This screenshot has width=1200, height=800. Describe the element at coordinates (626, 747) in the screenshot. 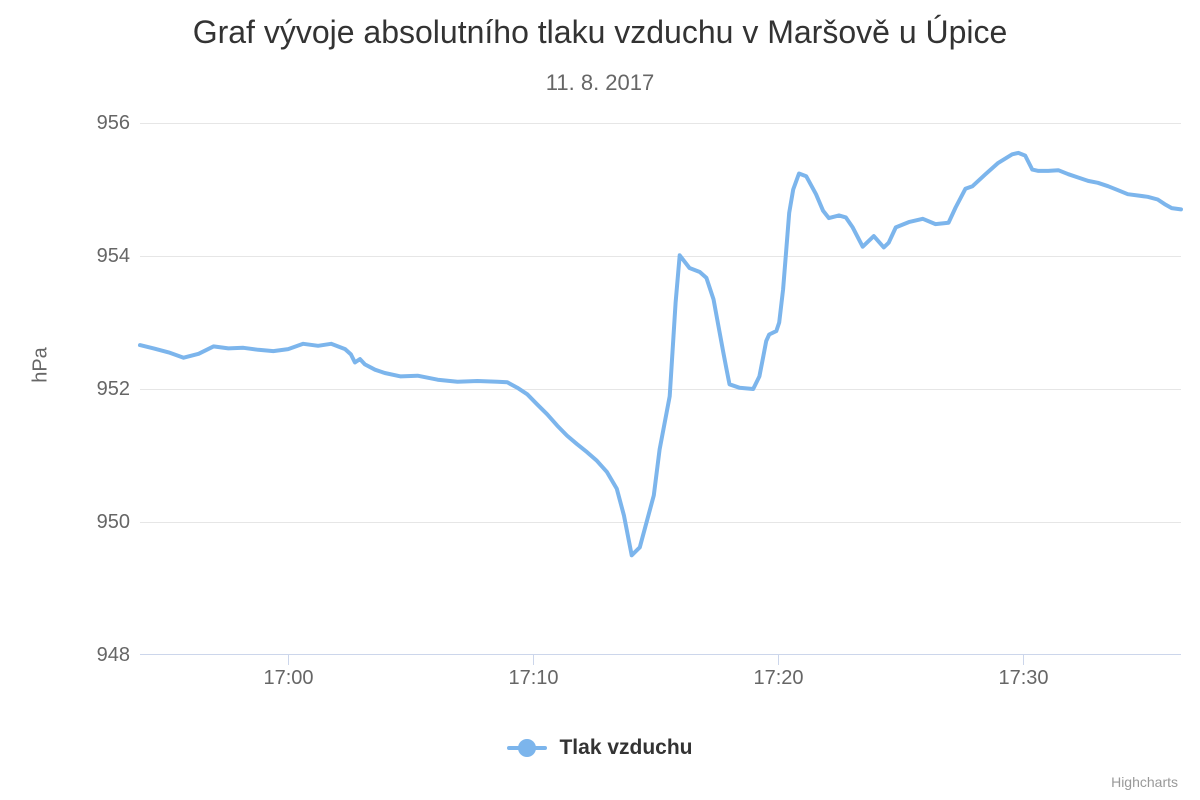

I see `legend-label: Tlak vzduchu` at that location.